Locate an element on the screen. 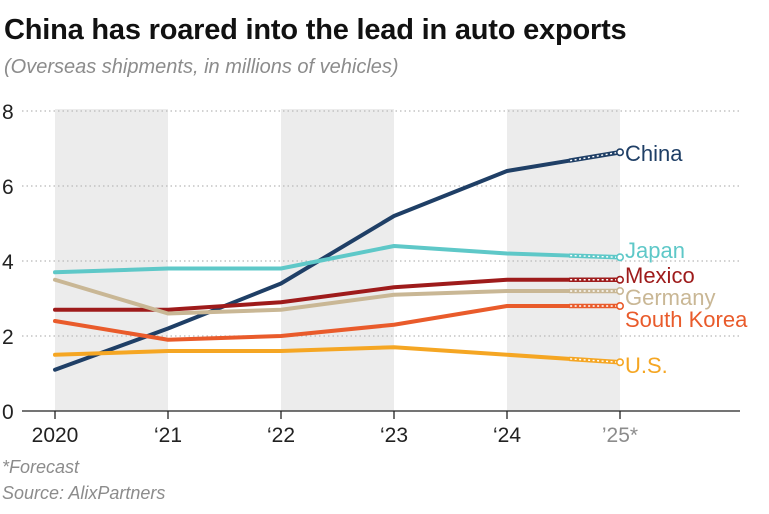  series-label-mexico: Mexico is located at coordinates (660, 275).